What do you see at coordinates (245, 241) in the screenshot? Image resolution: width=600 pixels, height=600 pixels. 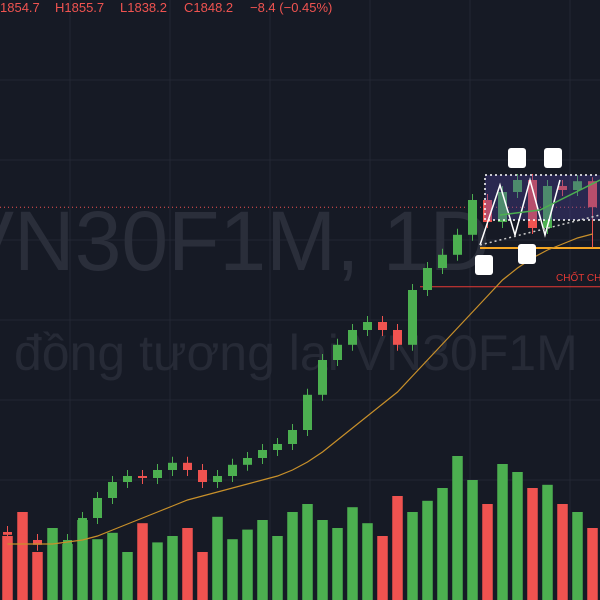 I see `watermark-symbol: VN30F1M, 1D` at bounding box center [245, 241].